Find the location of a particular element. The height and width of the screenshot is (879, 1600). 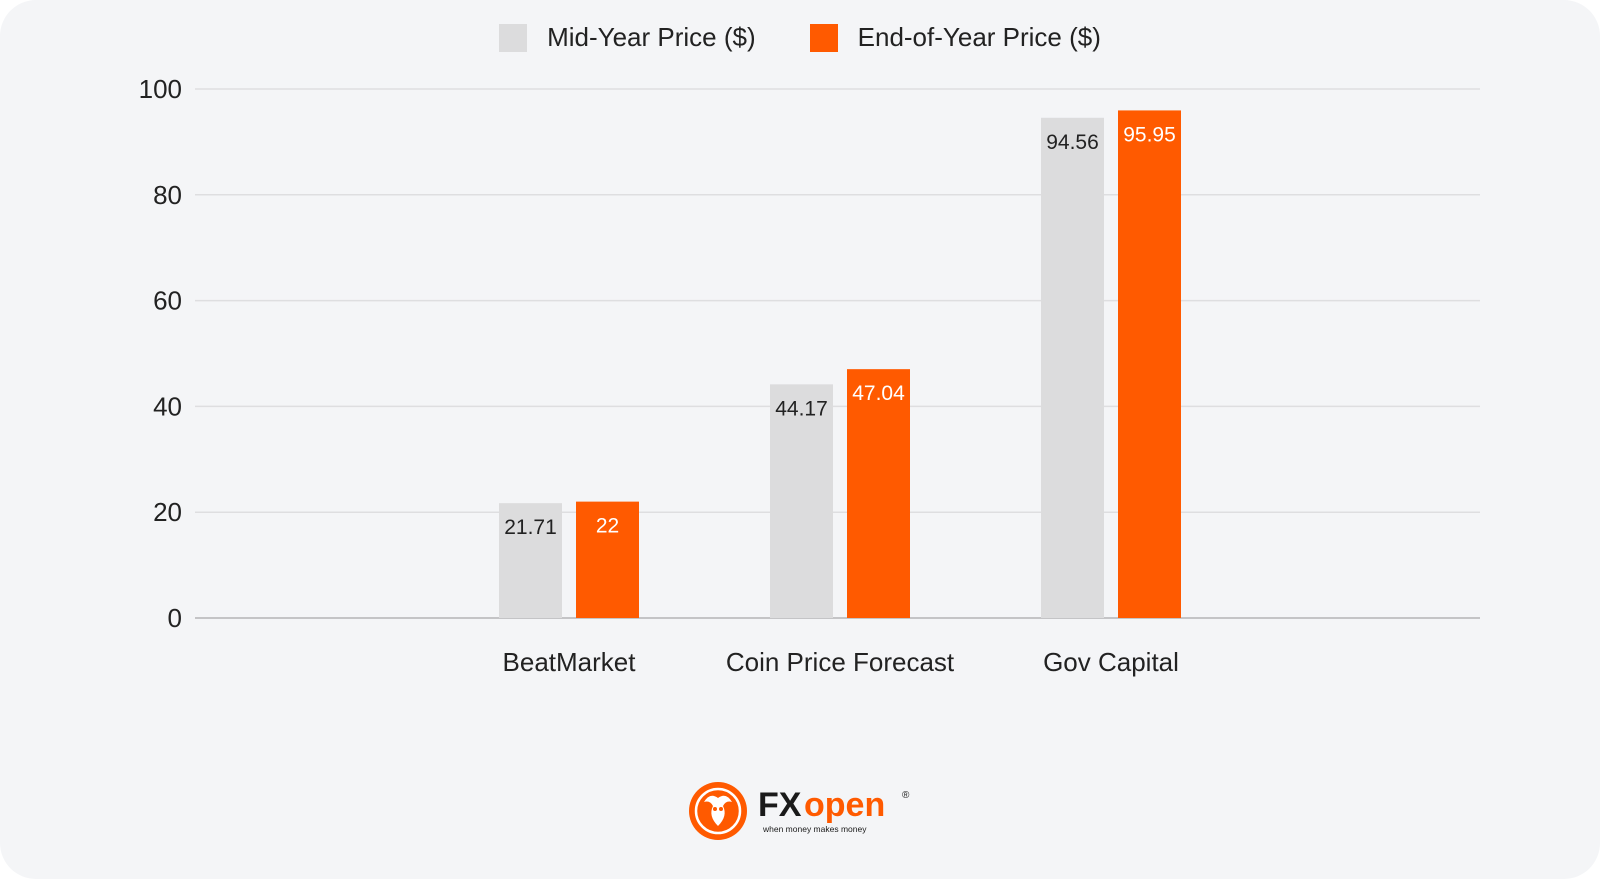

bar-value-label: 95.95 is located at coordinates (1149, 134).